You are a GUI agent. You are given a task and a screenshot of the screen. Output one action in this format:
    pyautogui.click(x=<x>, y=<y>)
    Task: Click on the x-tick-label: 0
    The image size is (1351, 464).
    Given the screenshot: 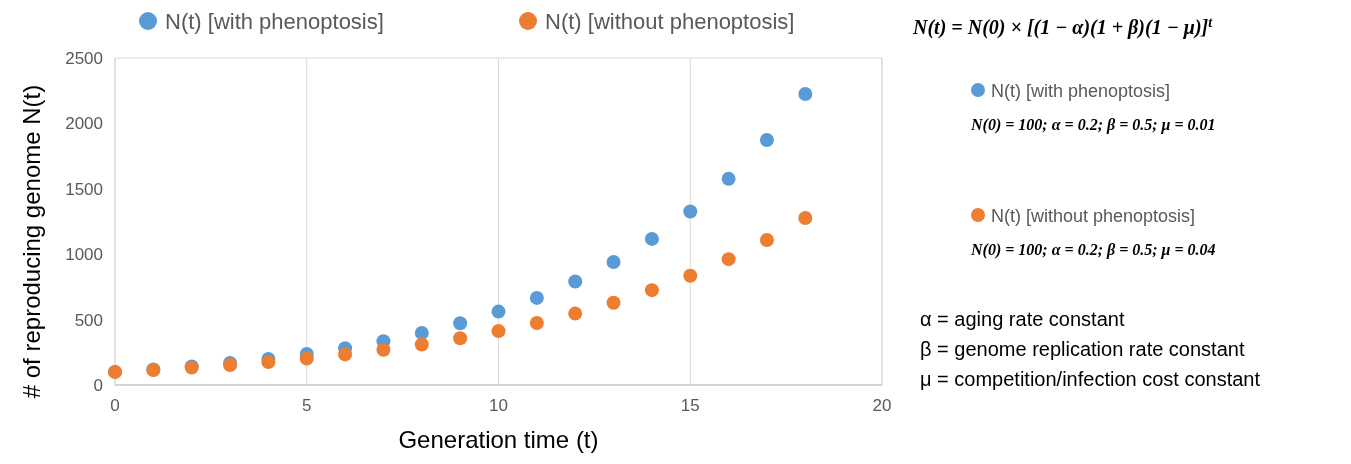 What is the action you would take?
    pyautogui.click(x=115, y=405)
    